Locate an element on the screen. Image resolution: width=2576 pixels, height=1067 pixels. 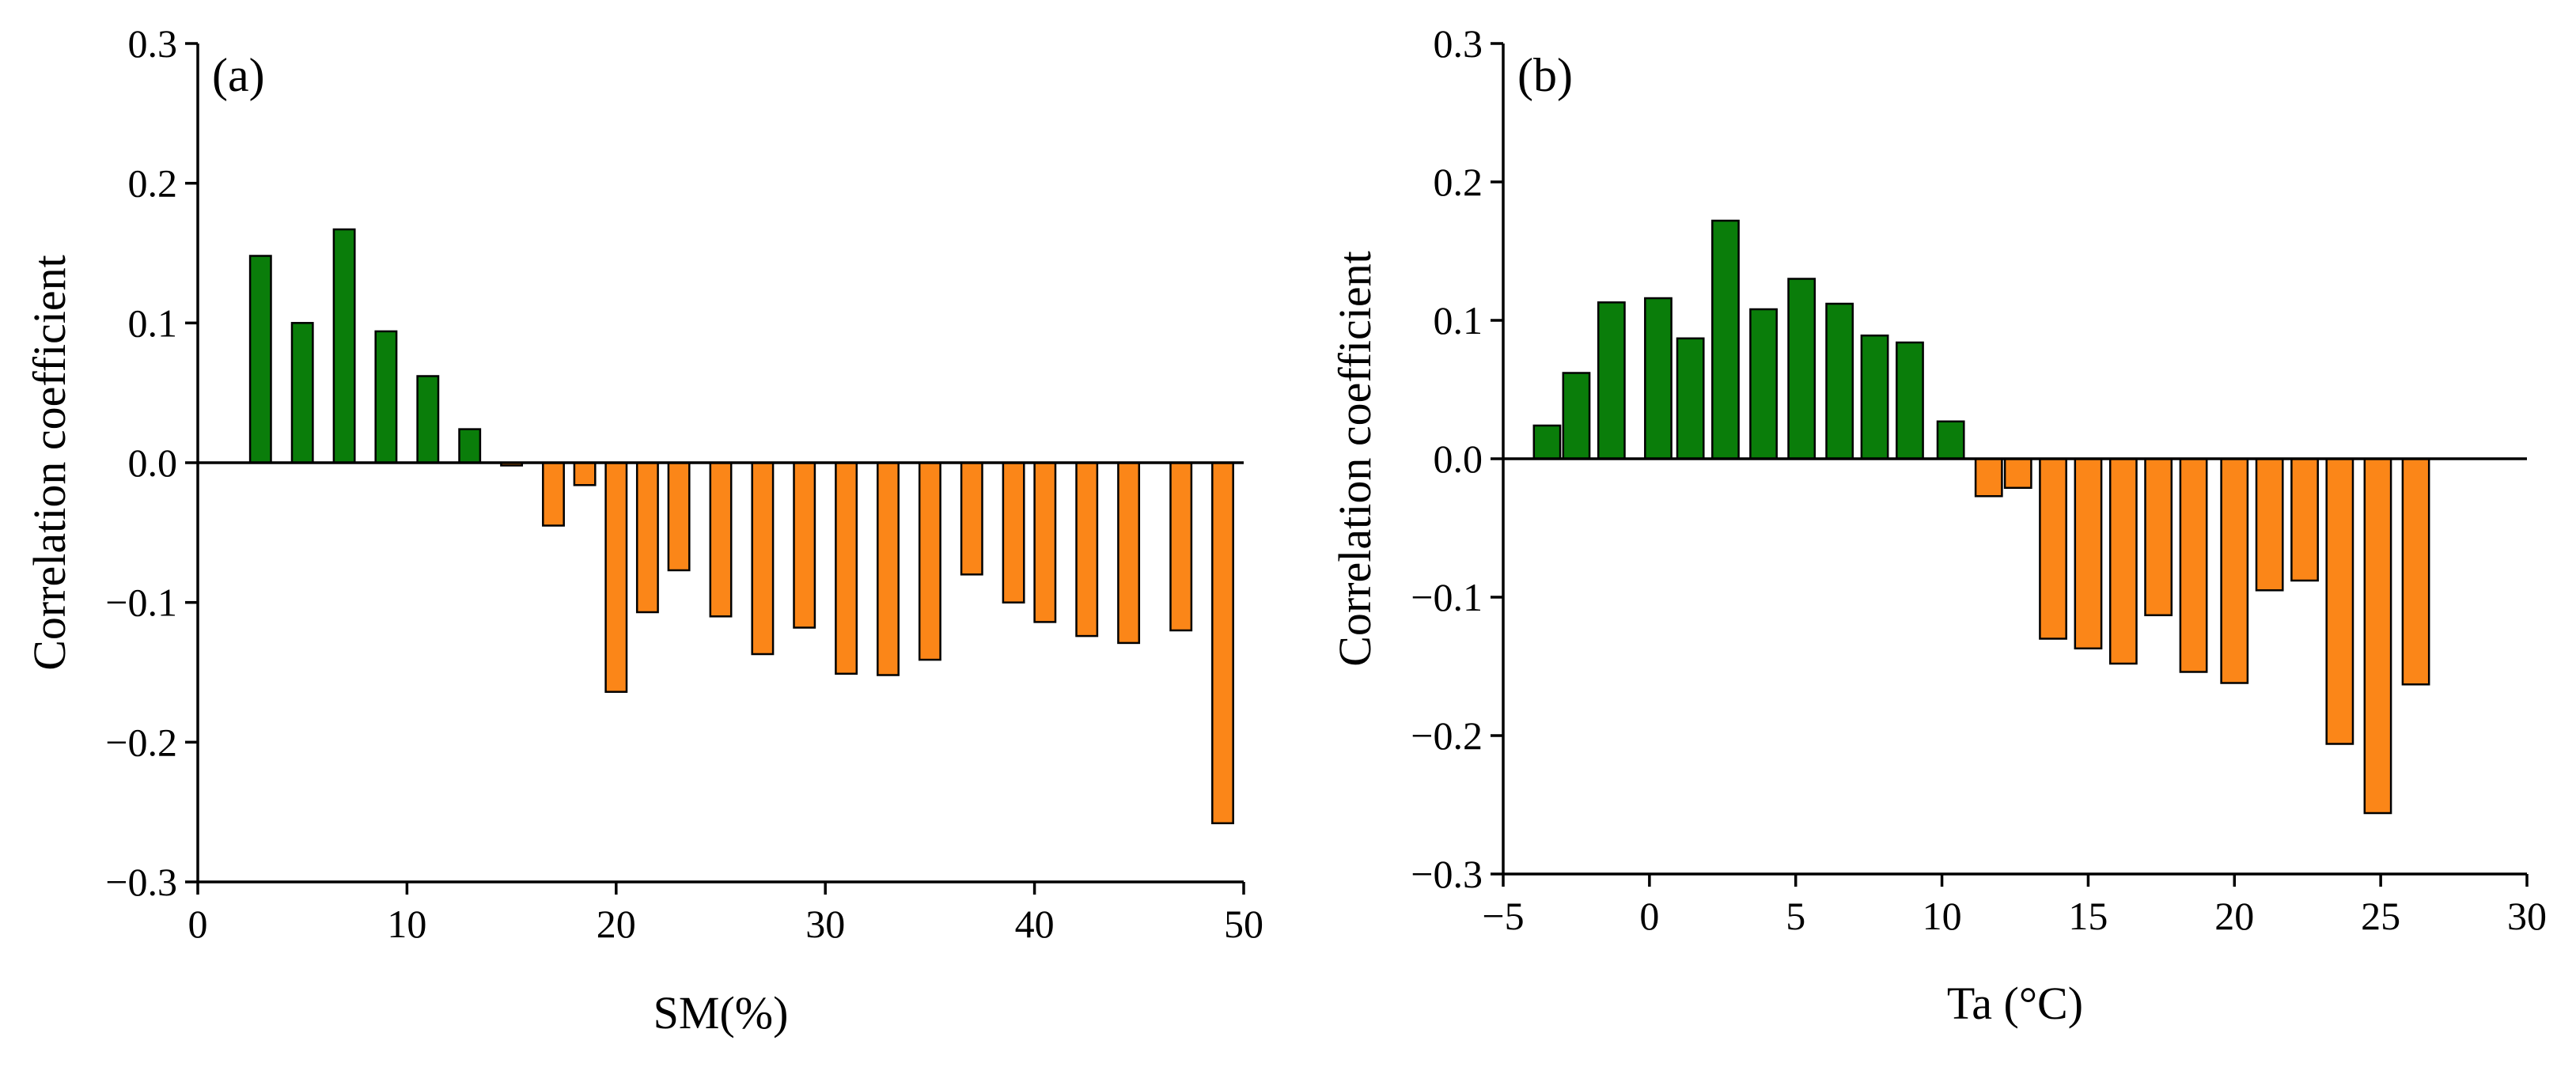
panel-label-b: (b) is located at coordinates (1545, 75).